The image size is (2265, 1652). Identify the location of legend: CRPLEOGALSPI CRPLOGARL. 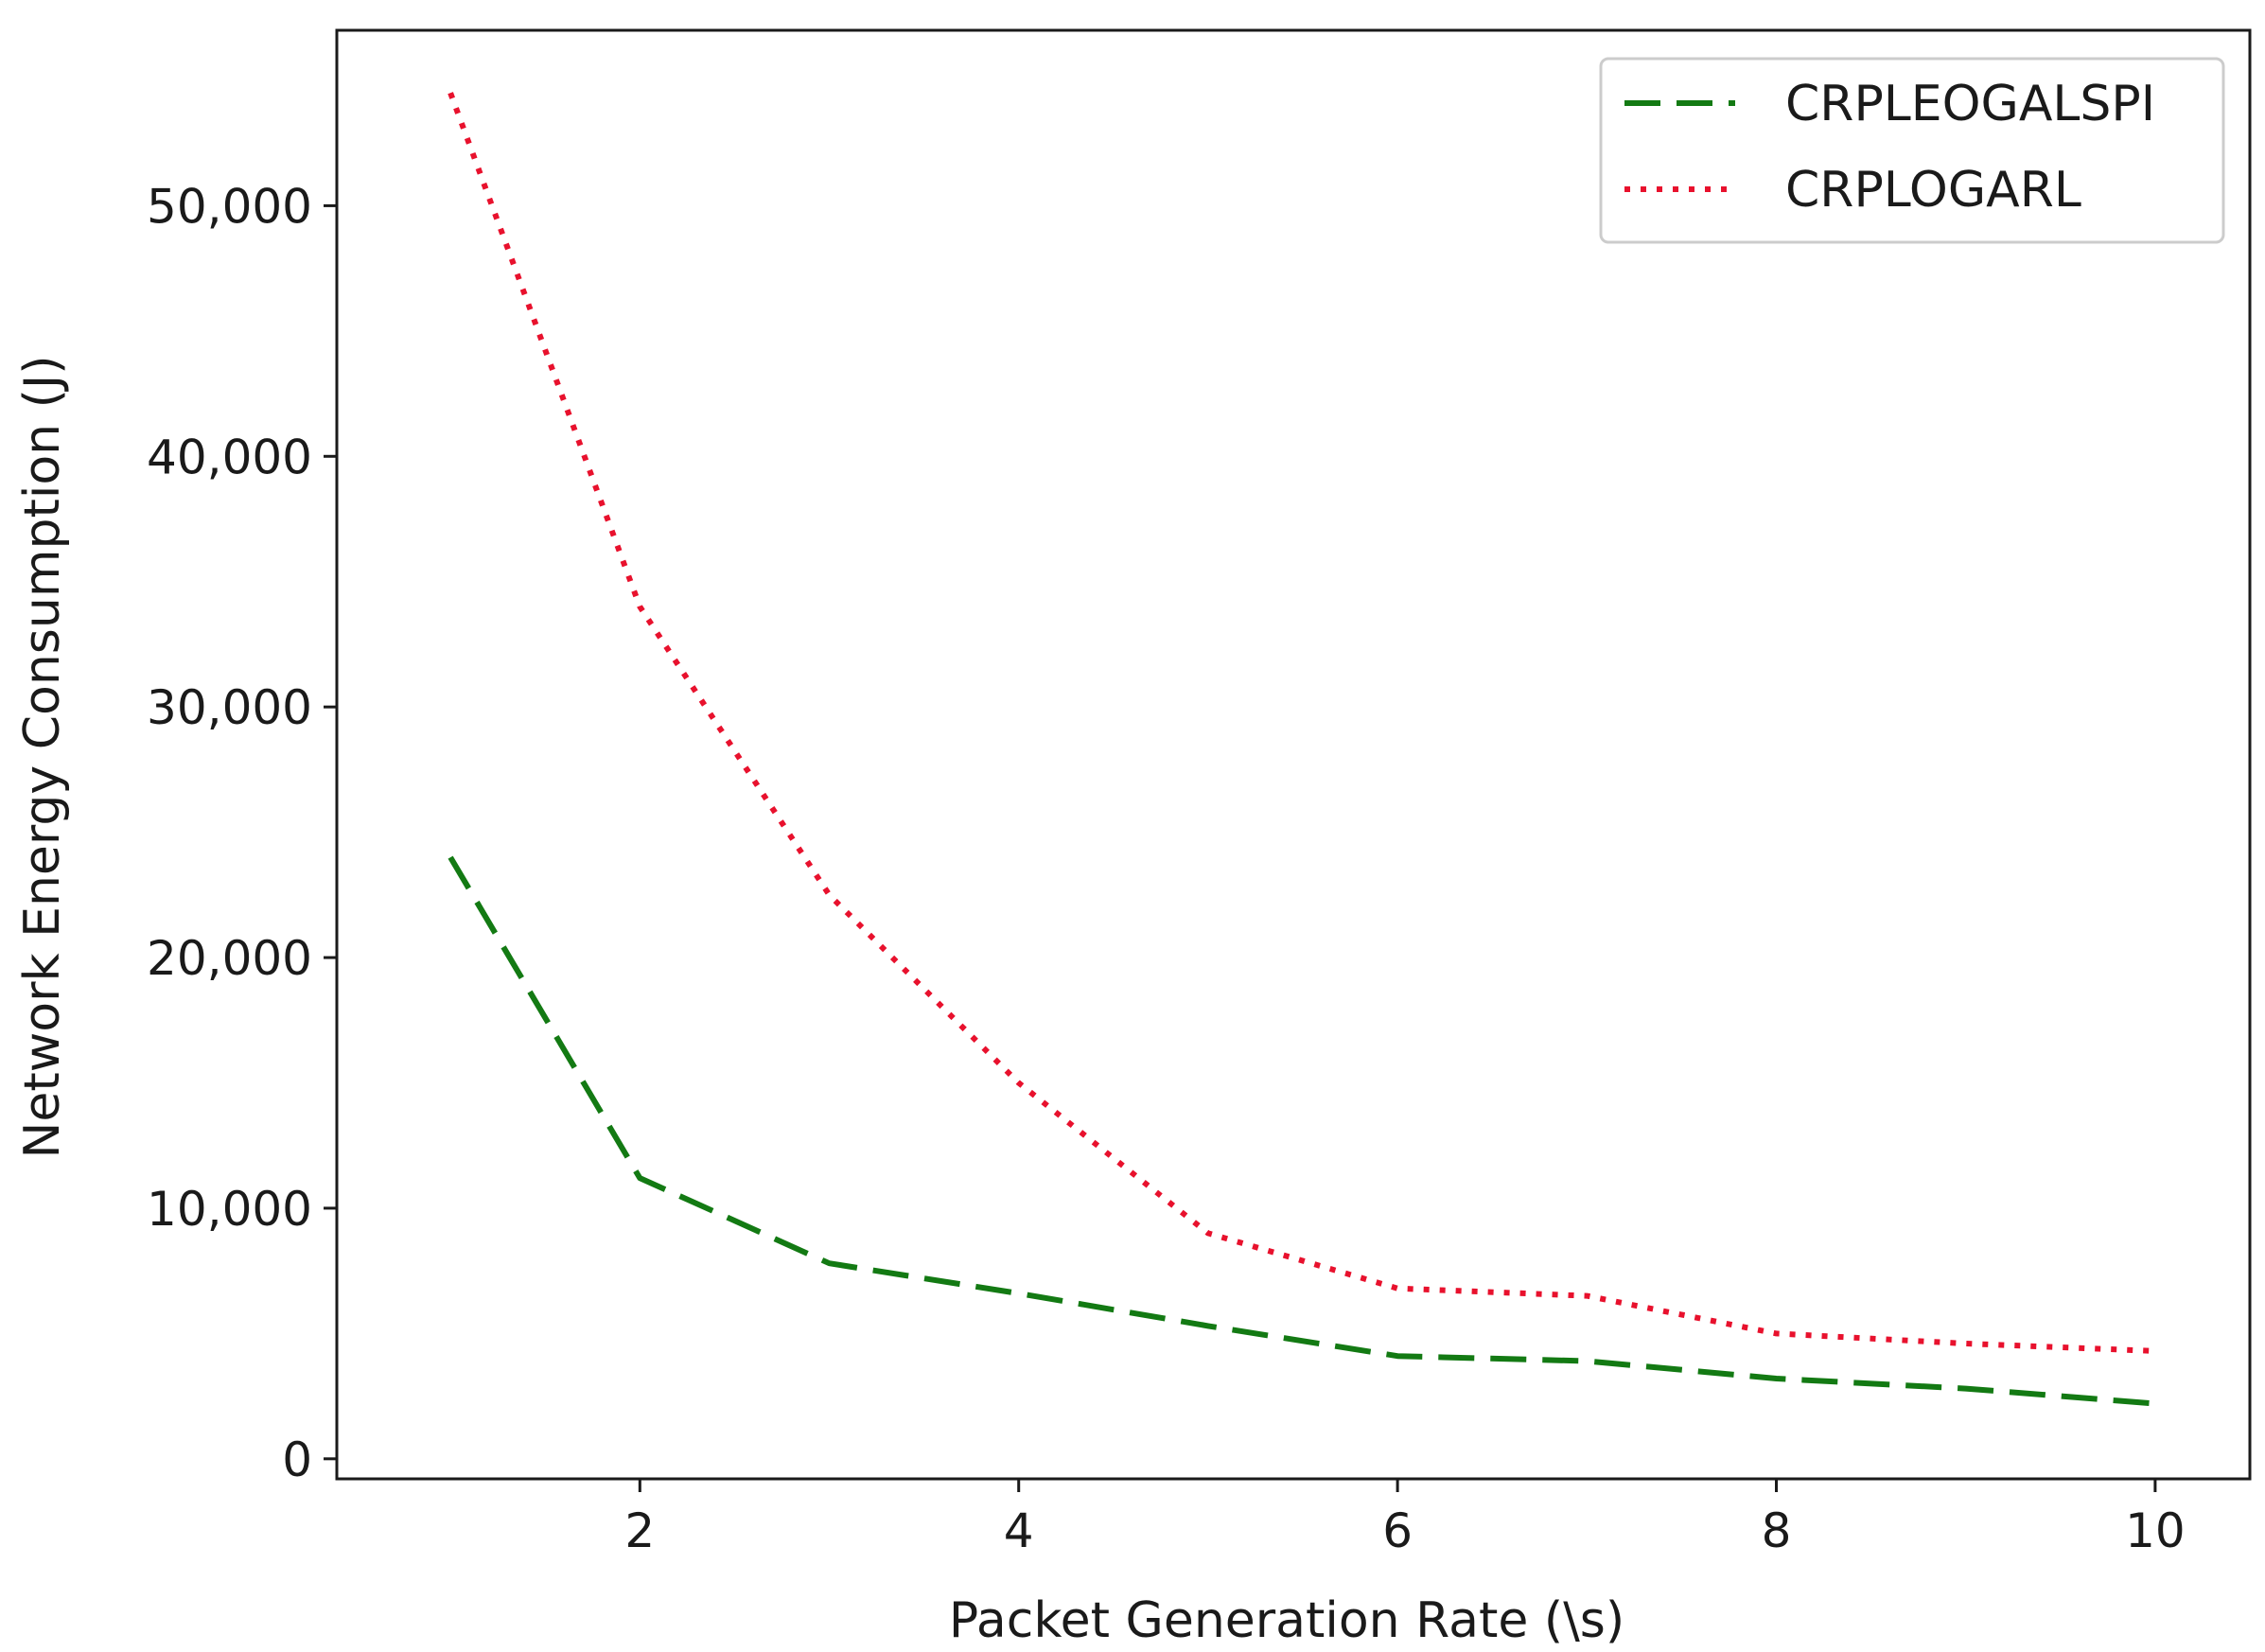
(1912, 150).